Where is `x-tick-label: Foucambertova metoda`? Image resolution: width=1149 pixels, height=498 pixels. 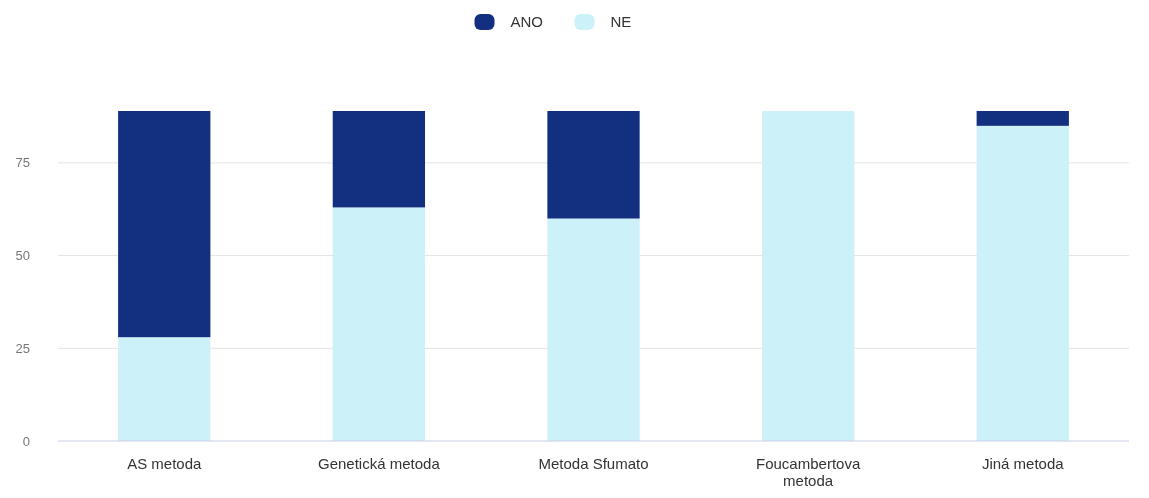 x-tick-label: Foucambertova metoda is located at coordinates (808, 472).